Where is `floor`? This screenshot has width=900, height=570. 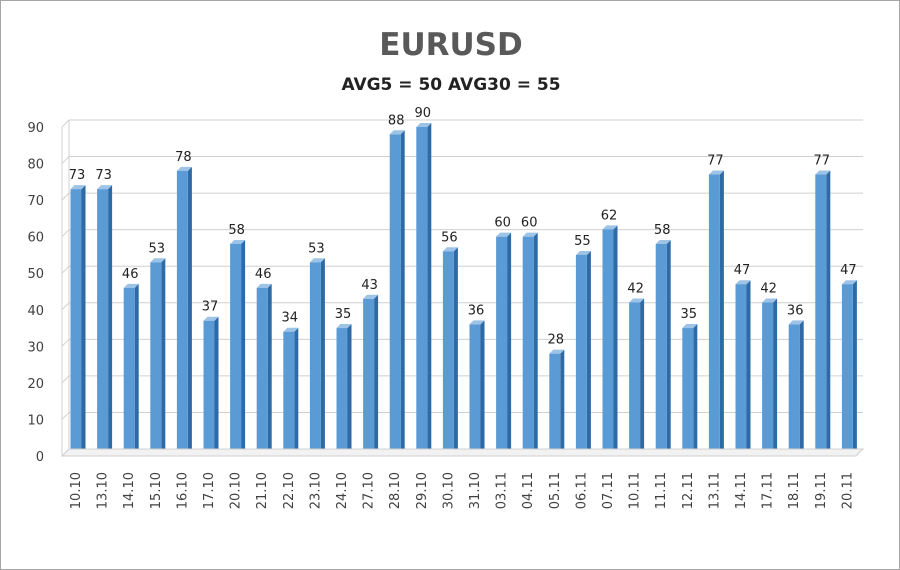 floor is located at coordinates (462, 452).